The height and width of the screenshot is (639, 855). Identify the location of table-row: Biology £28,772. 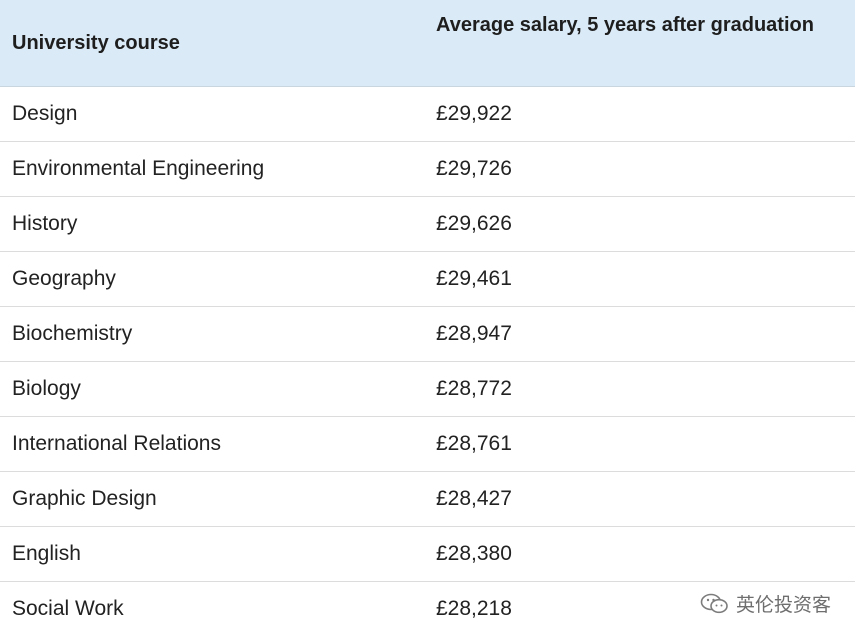
(427, 389).